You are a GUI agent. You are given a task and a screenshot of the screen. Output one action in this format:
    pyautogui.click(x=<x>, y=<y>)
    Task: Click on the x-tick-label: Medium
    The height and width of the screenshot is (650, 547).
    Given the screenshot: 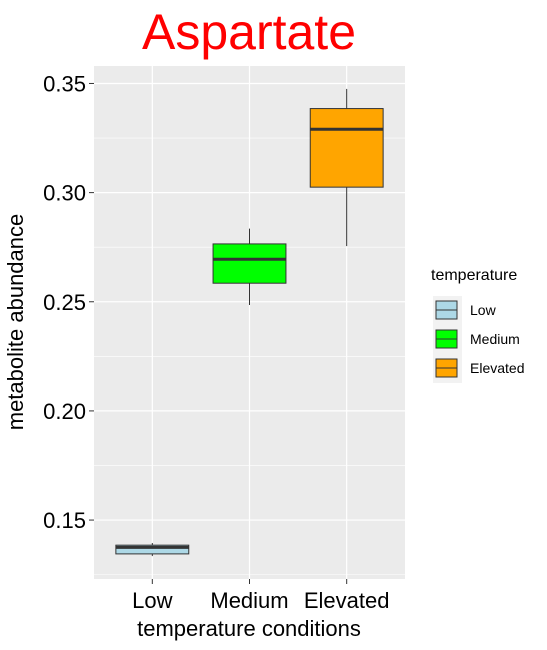 What is the action you would take?
    pyautogui.click(x=249, y=600)
    